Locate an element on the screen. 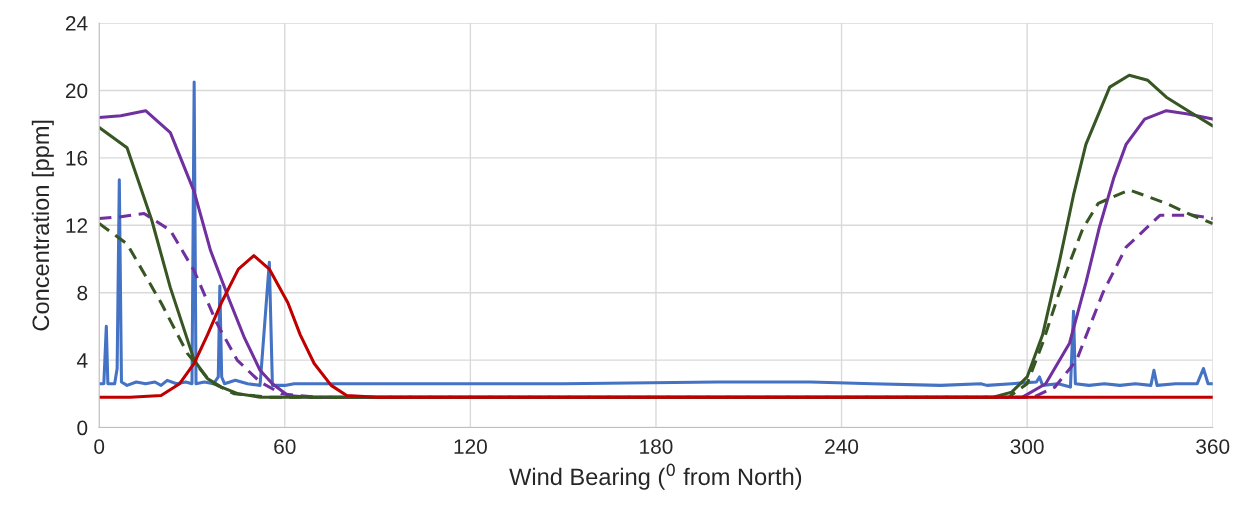  y-tick-label: 12 is located at coordinates (77, 225).